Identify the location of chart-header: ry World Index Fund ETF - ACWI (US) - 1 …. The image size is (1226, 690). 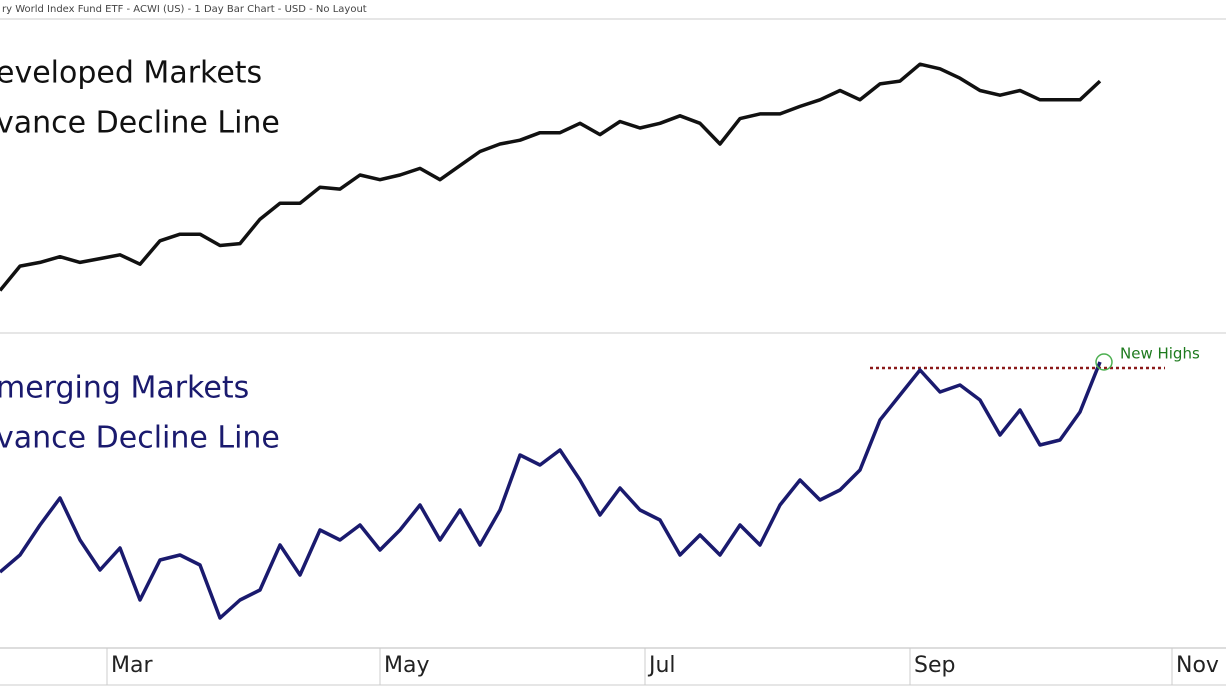
(184, 9).